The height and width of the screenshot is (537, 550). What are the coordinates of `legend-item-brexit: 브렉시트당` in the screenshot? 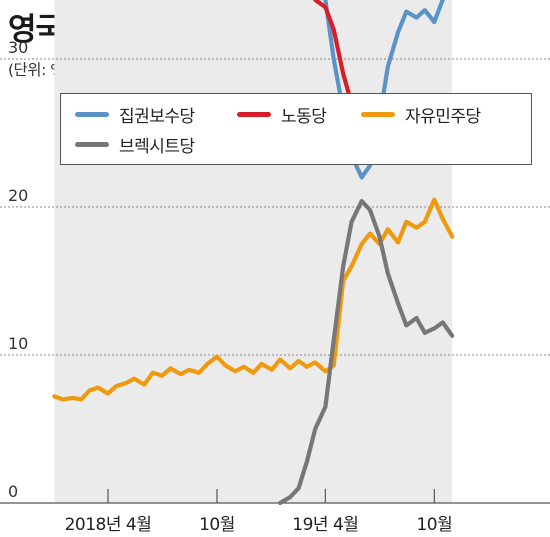 It's located at (135, 144).